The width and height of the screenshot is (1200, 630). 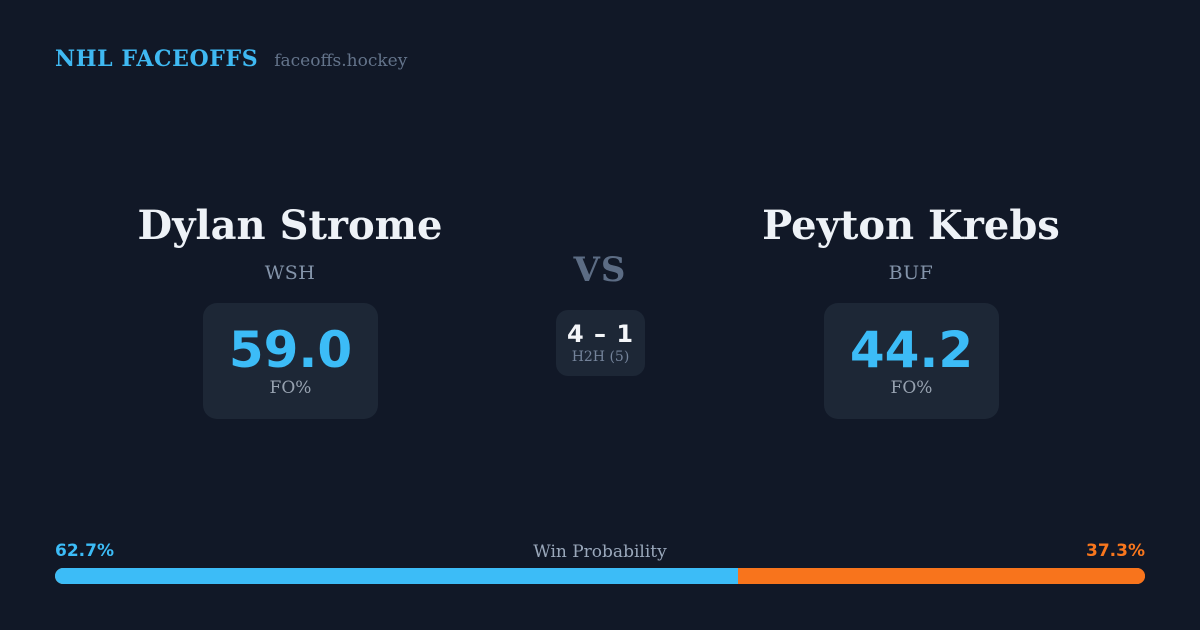 What do you see at coordinates (290, 273) in the screenshot?
I see `left-player-team: WSH` at bounding box center [290, 273].